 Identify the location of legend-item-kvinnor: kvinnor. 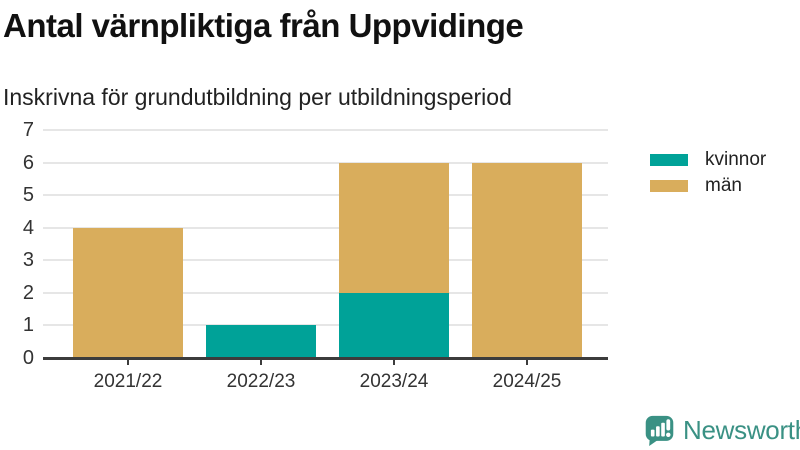
(708, 160).